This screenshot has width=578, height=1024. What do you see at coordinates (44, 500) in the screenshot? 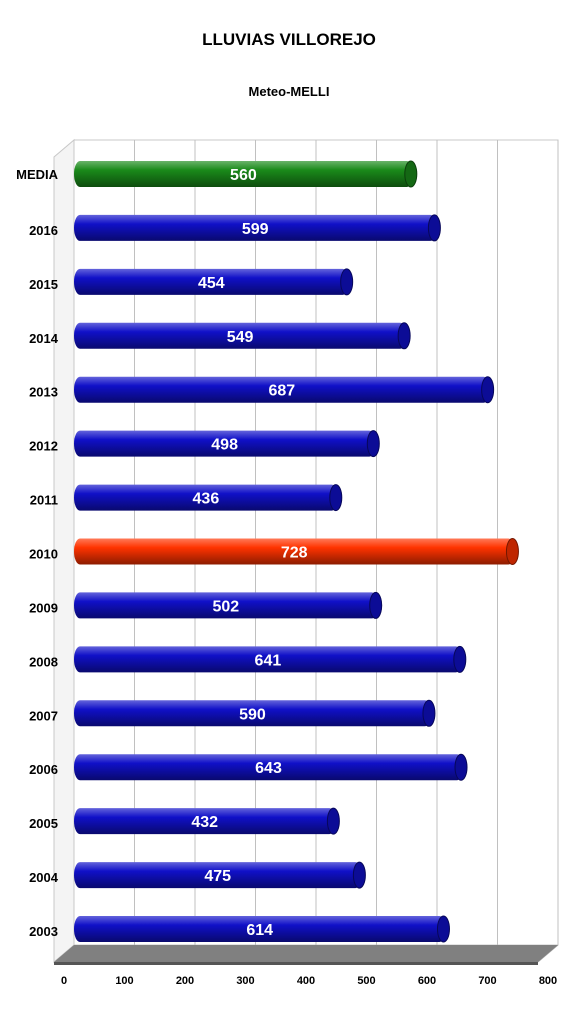
I see `category-label: 2011` at bounding box center [44, 500].